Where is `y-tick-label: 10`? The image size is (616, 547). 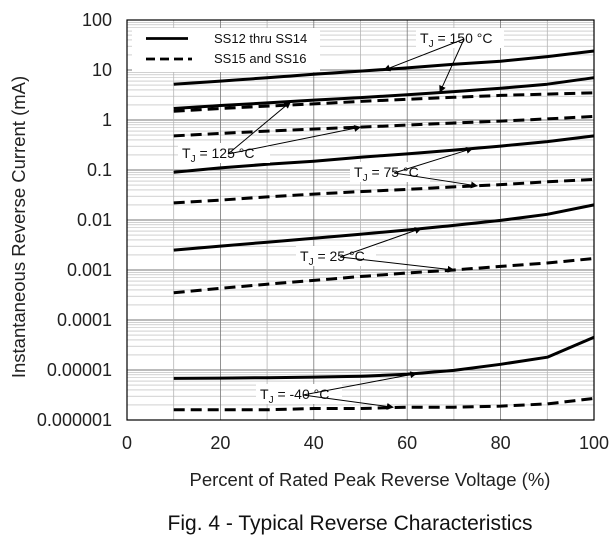 y-tick-label: 10 is located at coordinates (102, 70).